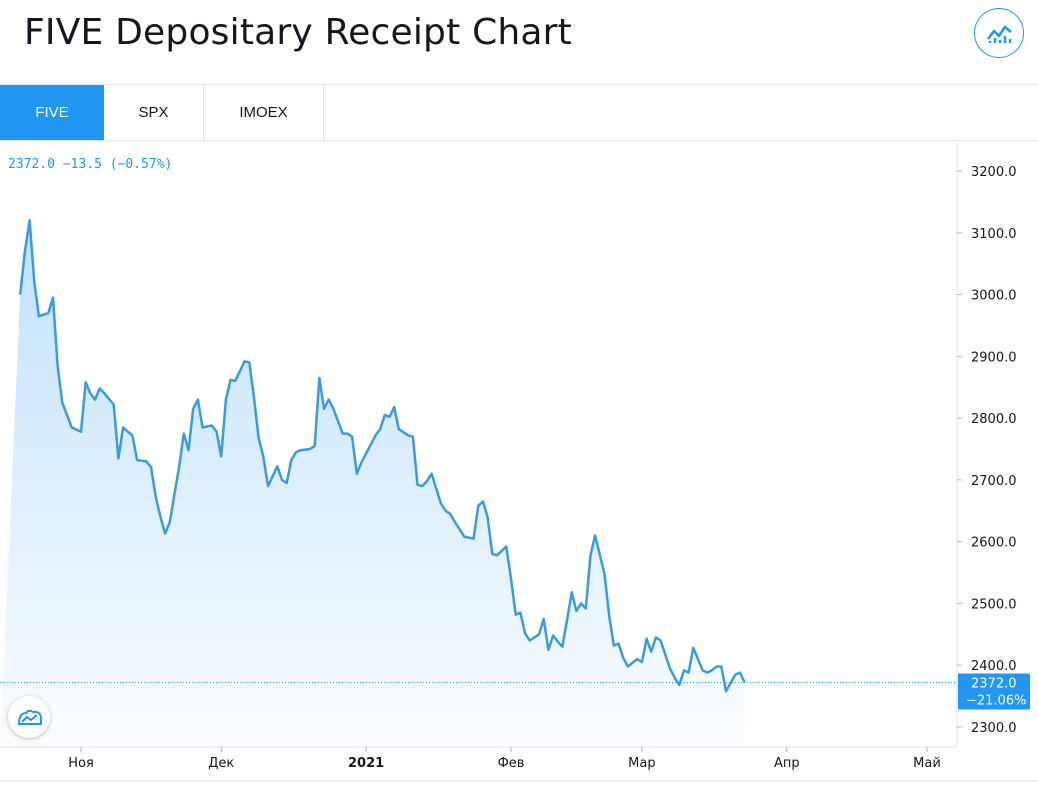 The image size is (1038, 792). I want to click on chart-logo-button, so click(999, 33).